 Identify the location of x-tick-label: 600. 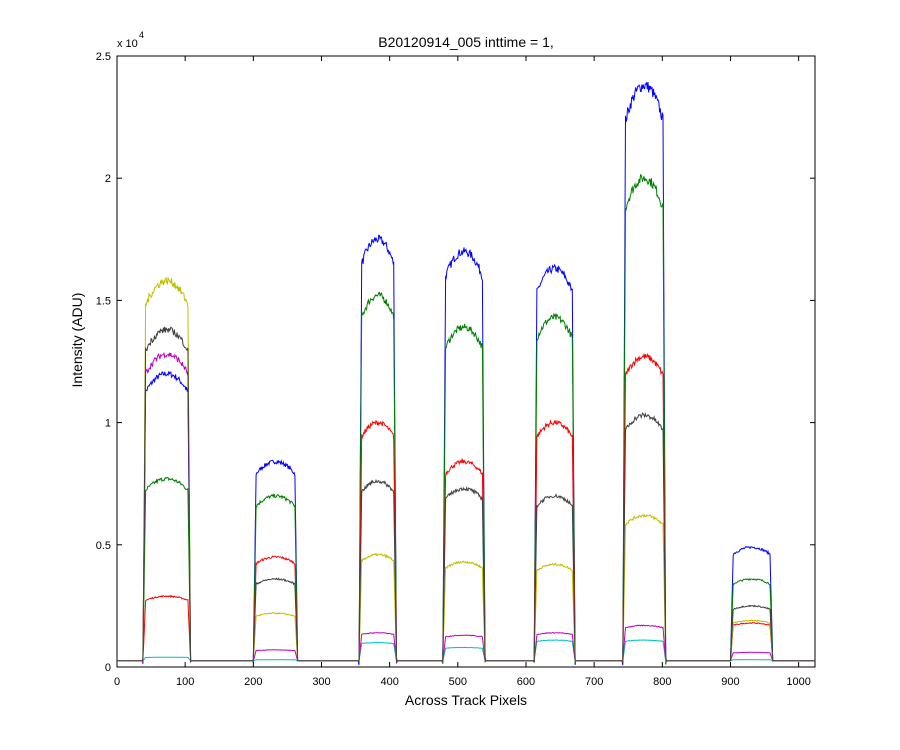
(526, 682).